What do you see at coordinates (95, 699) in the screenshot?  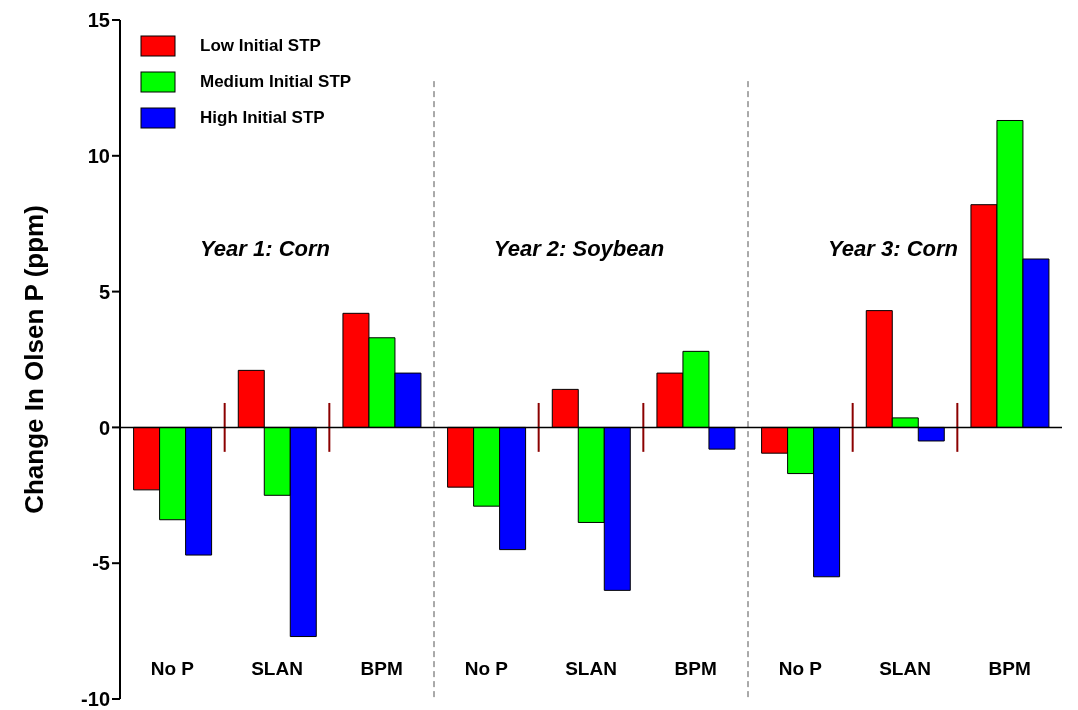 I see `y-tick-label: -10` at bounding box center [95, 699].